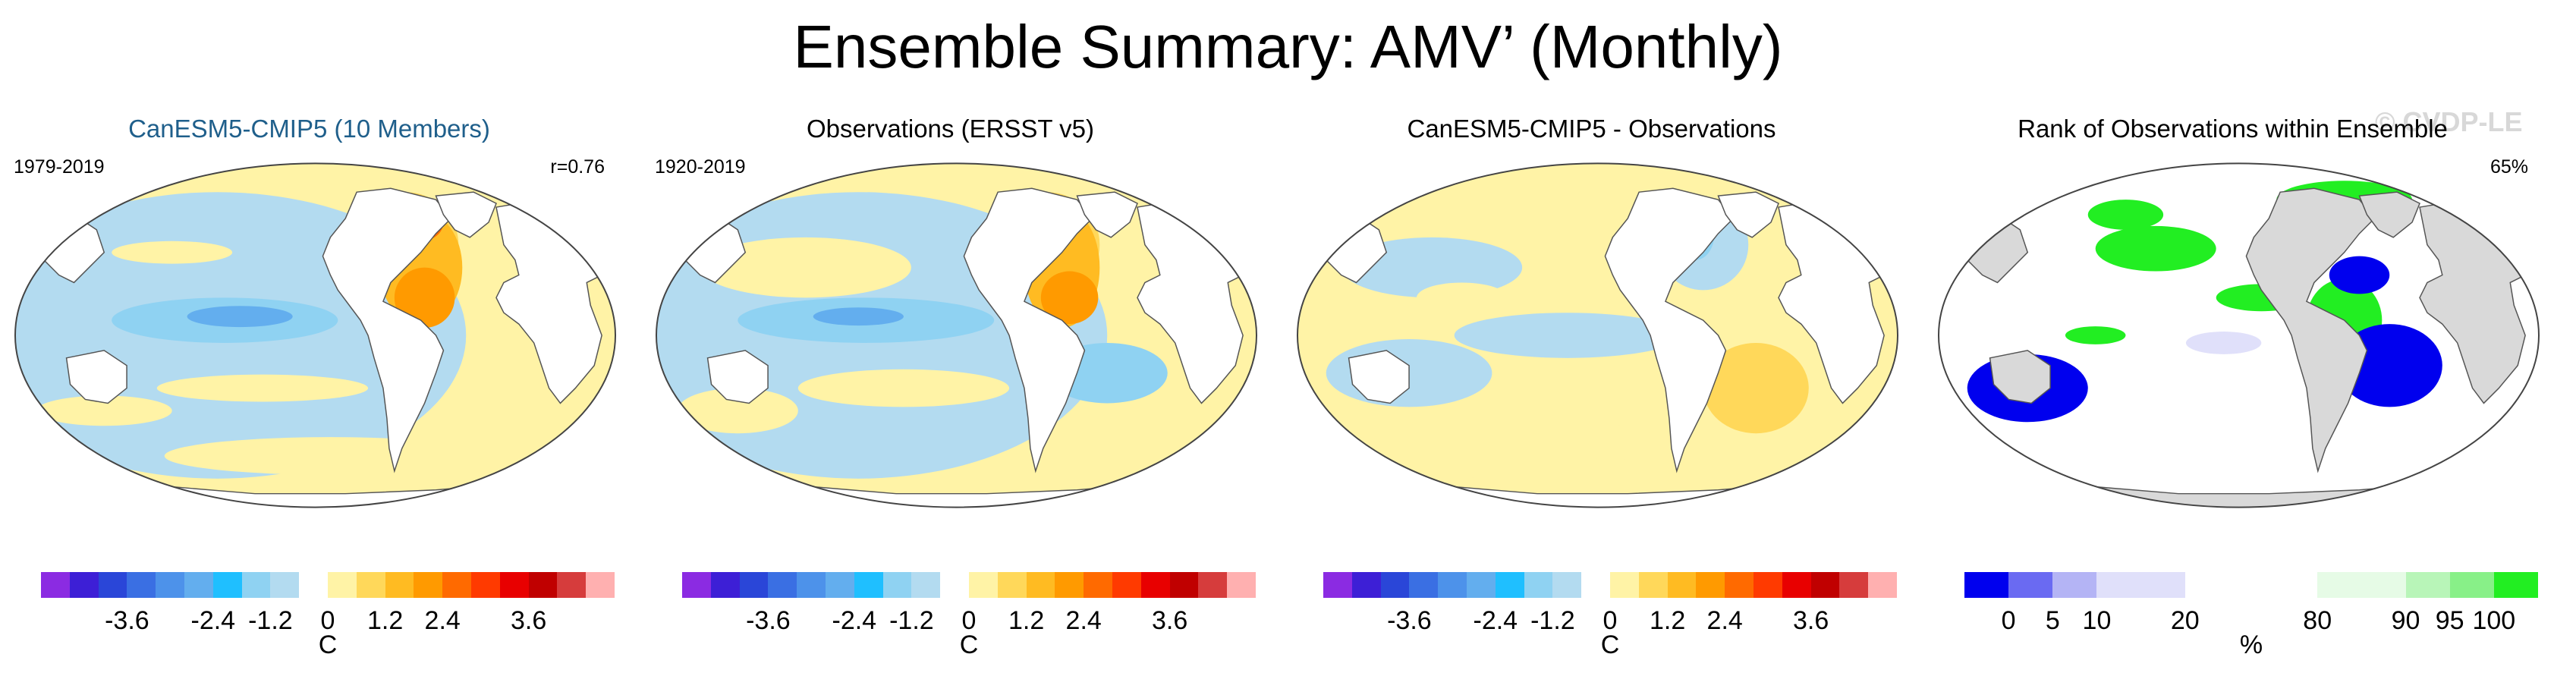 This screenshot has height=676, width=2576. I want to click on panel-title: Rank of Observations within Ensemble, so click(2233, 129).